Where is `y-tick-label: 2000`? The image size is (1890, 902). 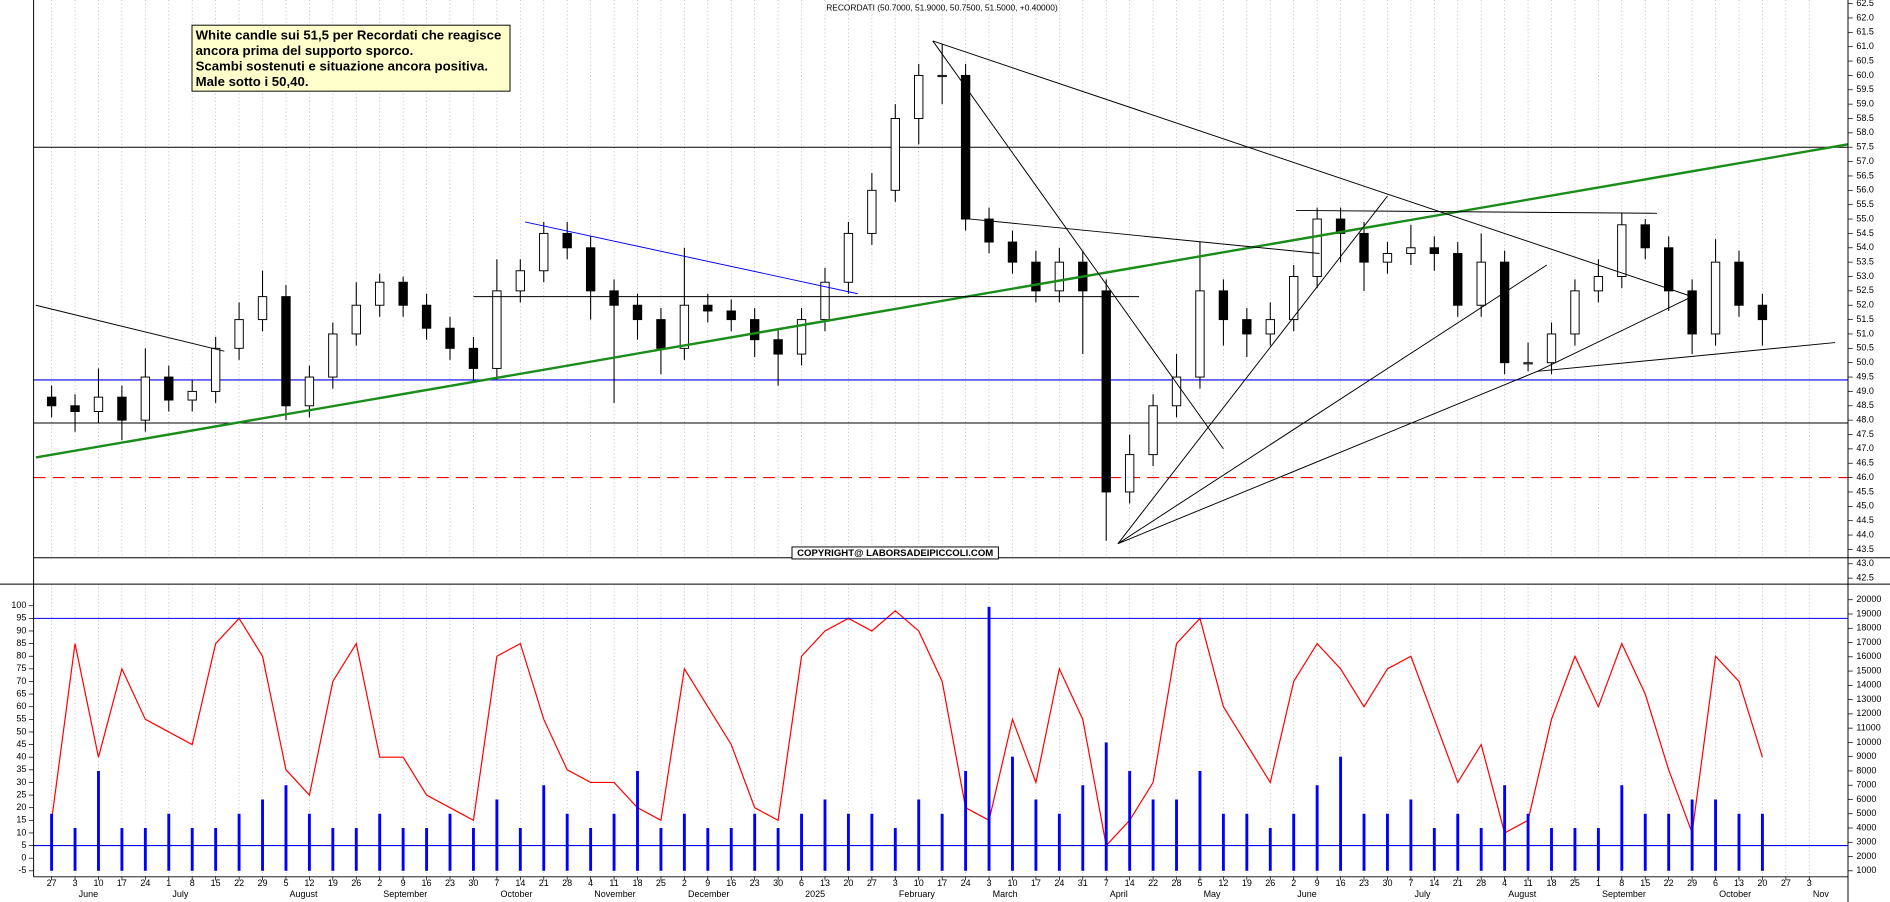 y-tick-label: 2000 is located at coordinates (1866, 856).